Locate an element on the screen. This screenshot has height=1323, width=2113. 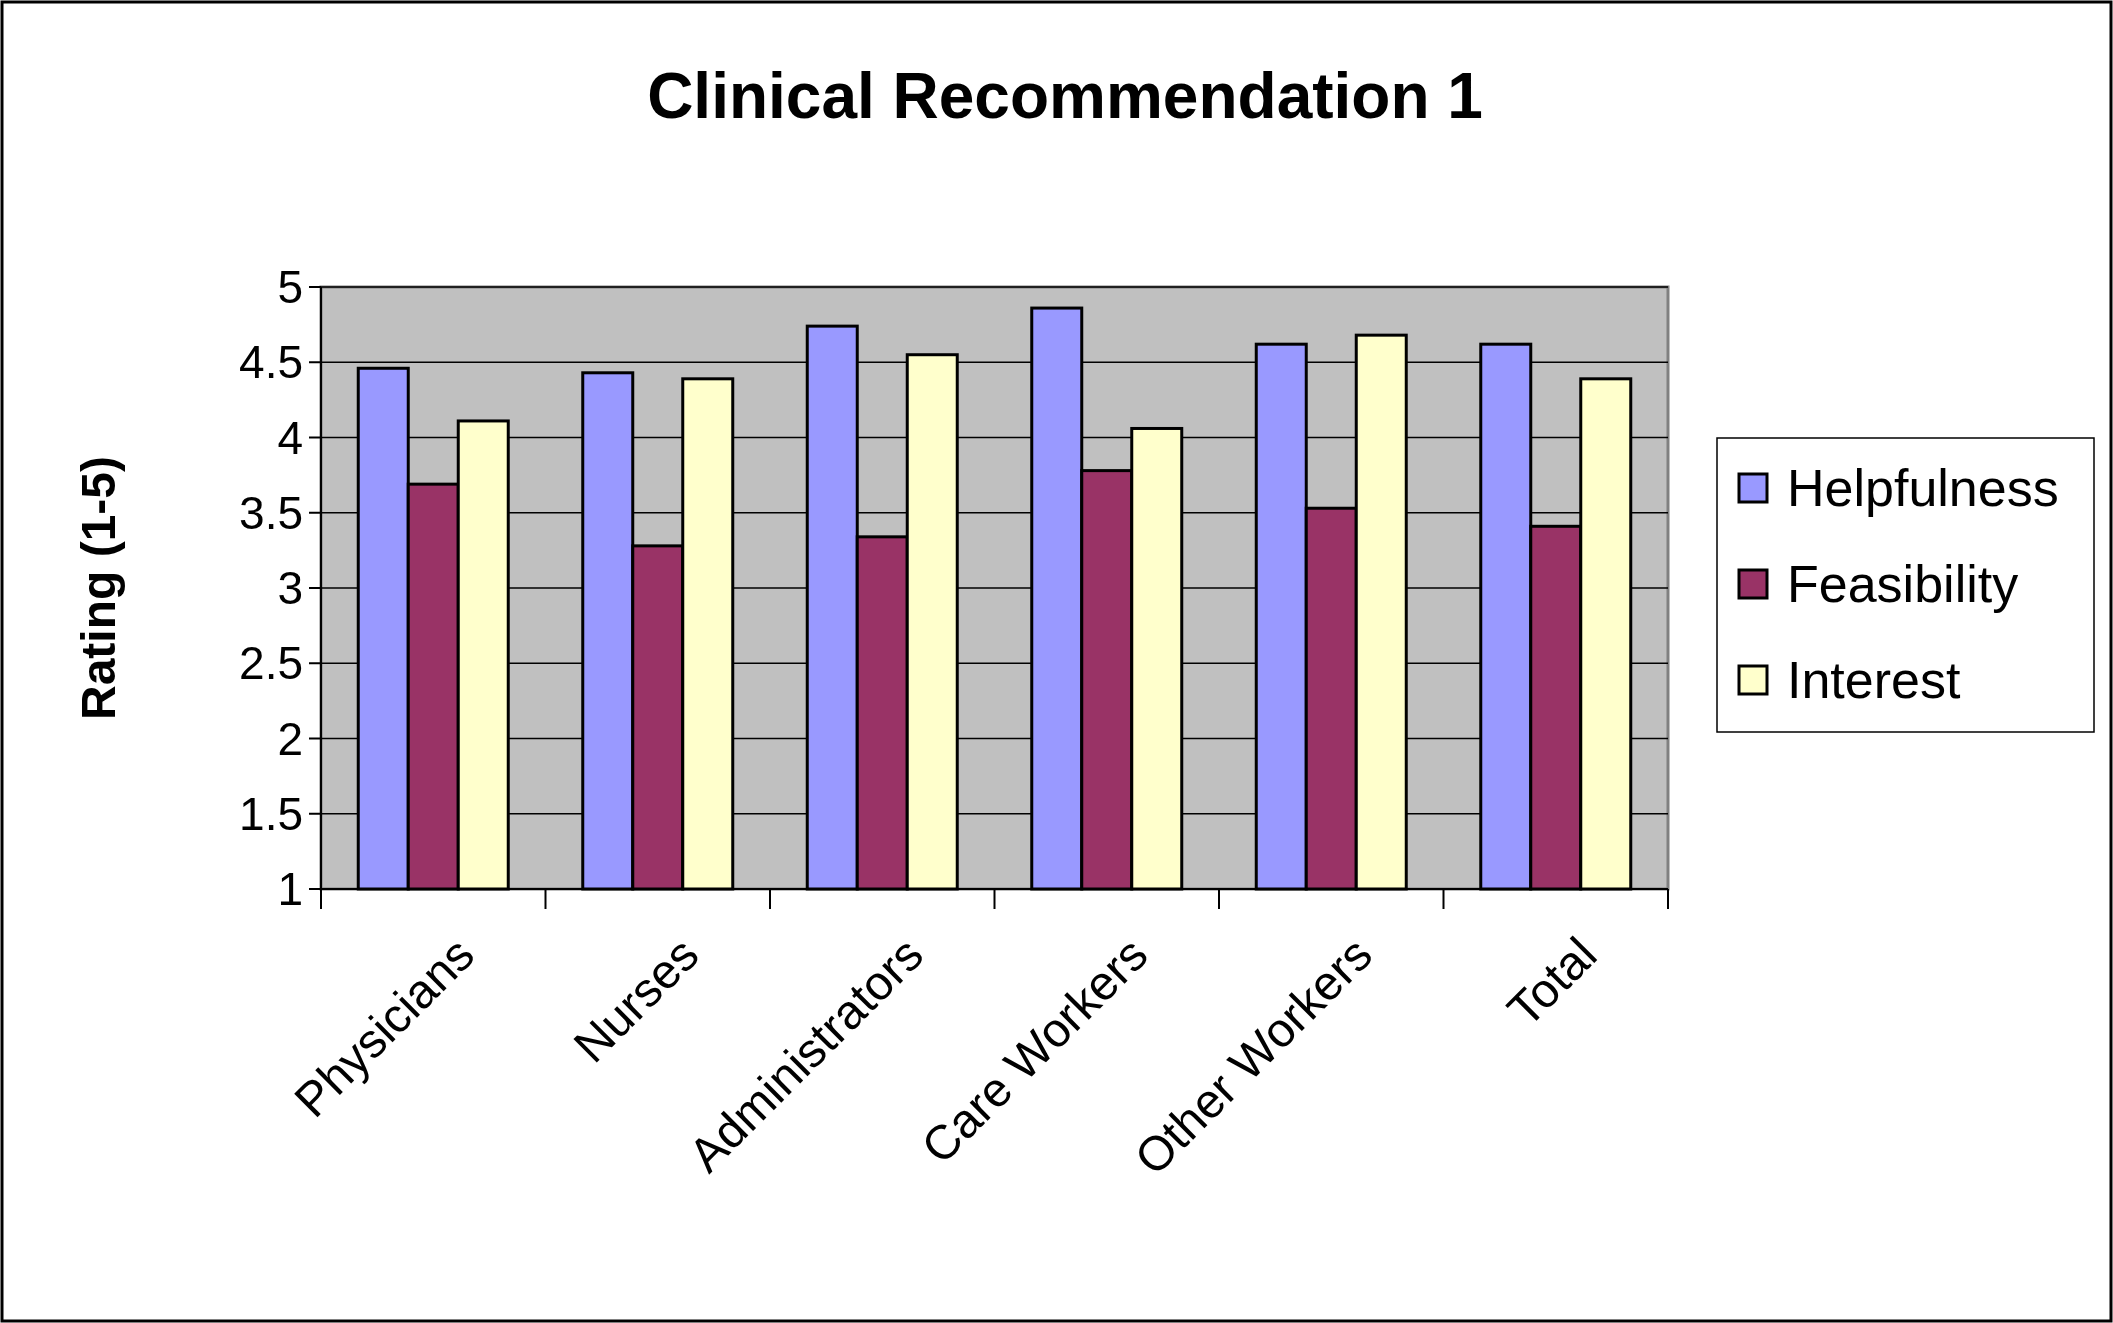
legend-label: Helpfulness is located at coordinates (1923, 488).